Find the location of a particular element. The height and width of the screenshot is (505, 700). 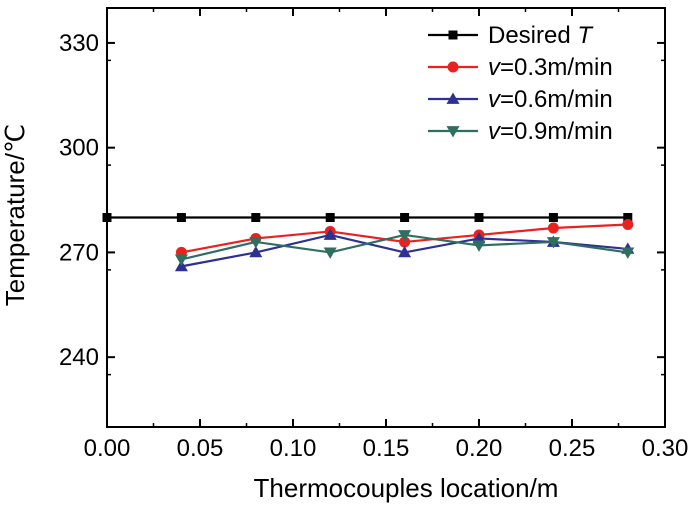

legend-entry-3-label: v=0.6m/min is located at coordinates (550, 99).